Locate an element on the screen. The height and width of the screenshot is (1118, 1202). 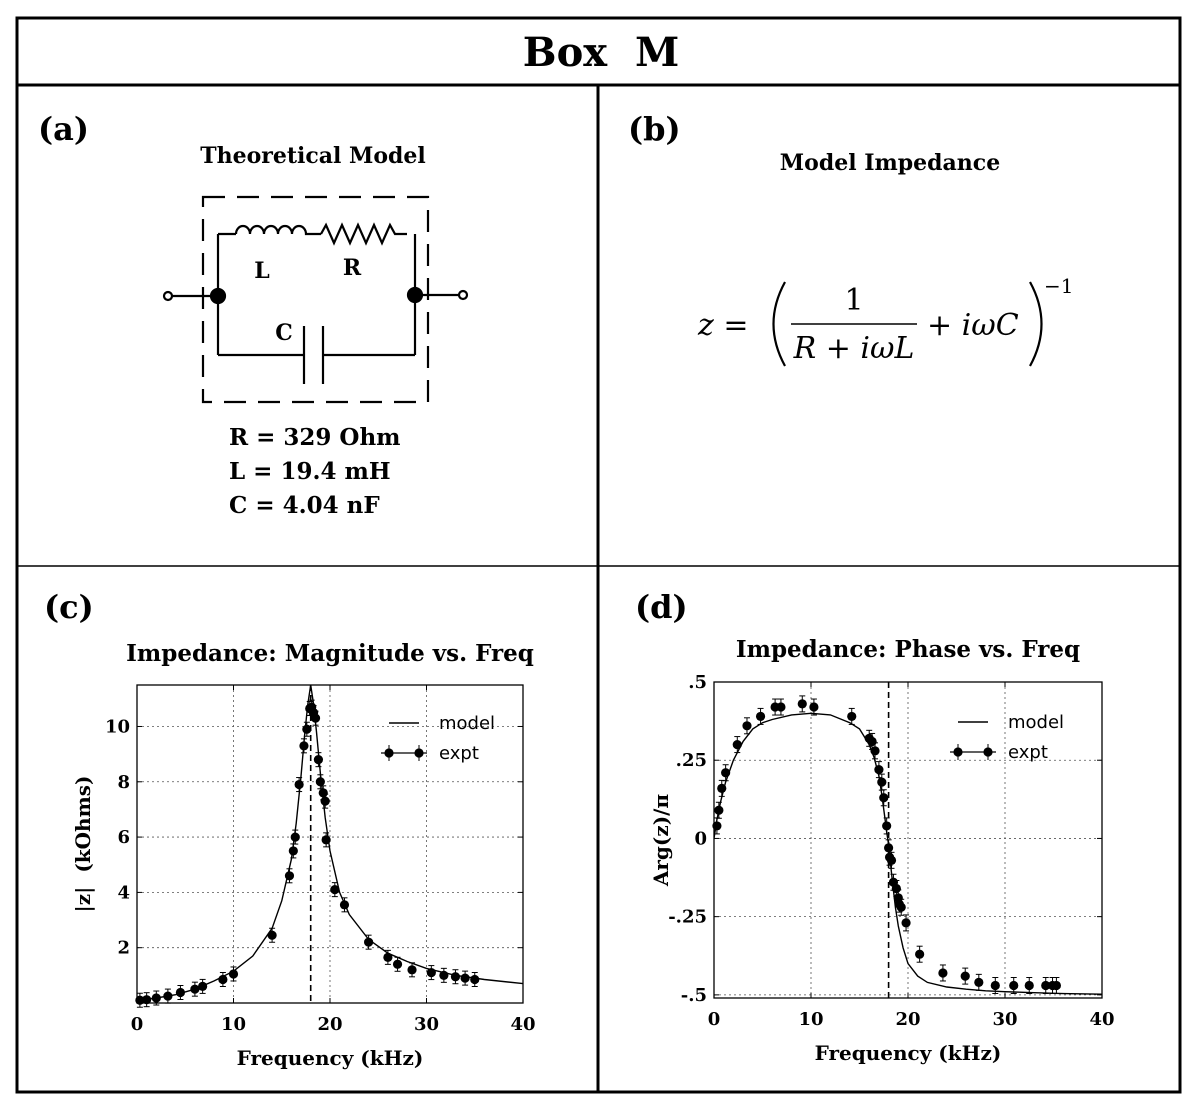
y-axis-label: Arg(z)/π is located at coordinates (661, 840).